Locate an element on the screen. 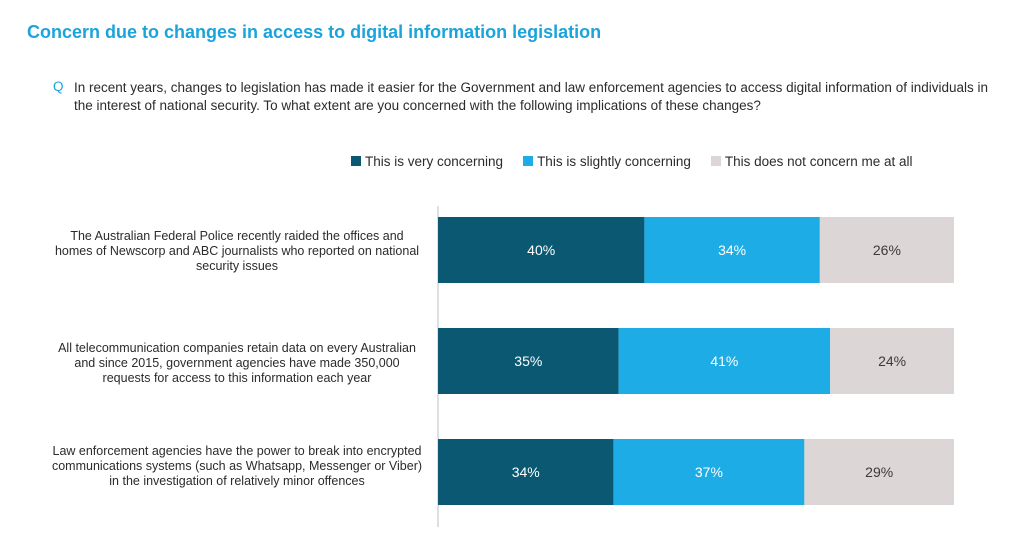  data-label: 35% is located at coordinates (528, 361).